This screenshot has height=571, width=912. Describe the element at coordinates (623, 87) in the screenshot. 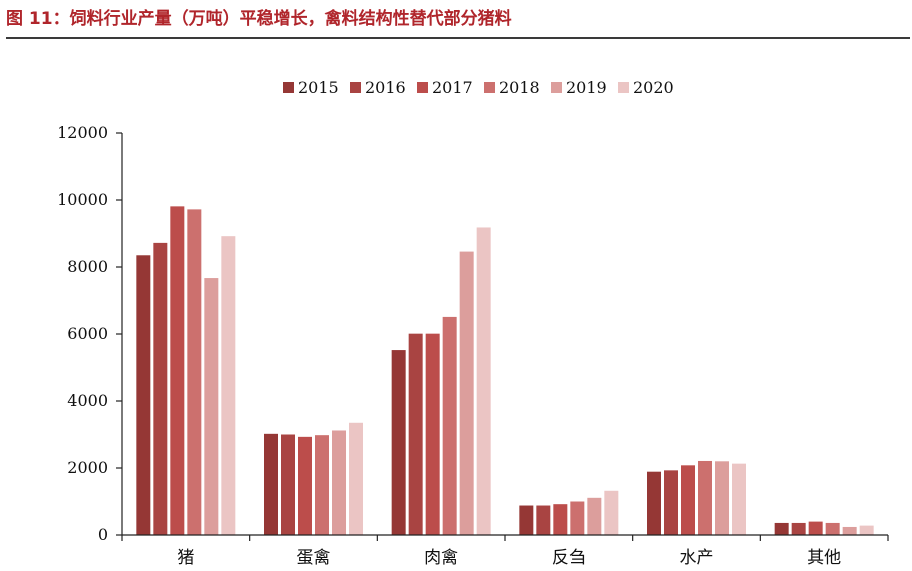

I see `legend-swatch-2020` at that location.